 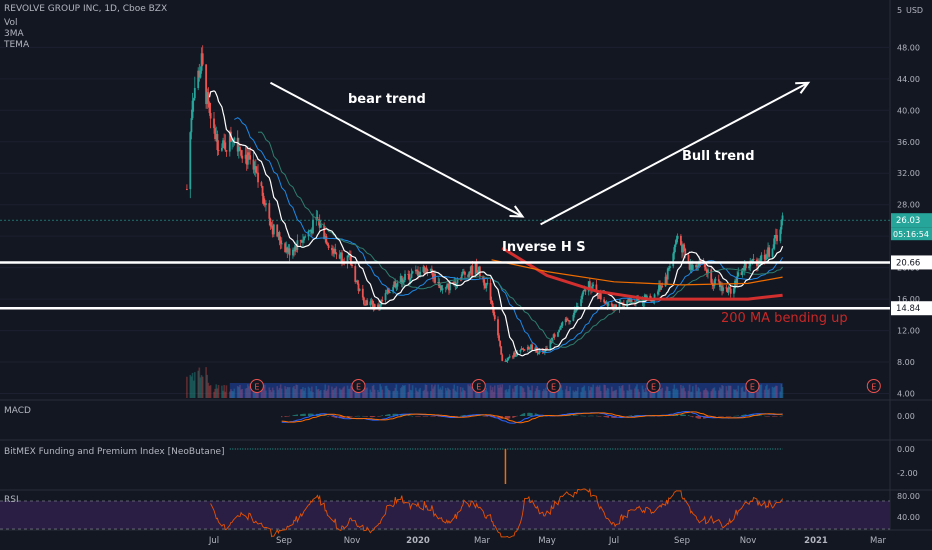 What do you see at coordinates (906, 362) in the screenshot?
I see `price-tick-label: 8.00` at bounding box center [906, 362].